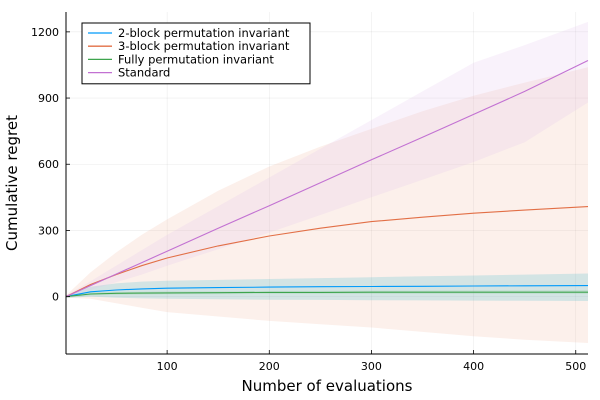  Describe the element at coordinates (204, 33) in the screenshot. I see `legend-entry-label: 2-block permutation invariant` at that location.